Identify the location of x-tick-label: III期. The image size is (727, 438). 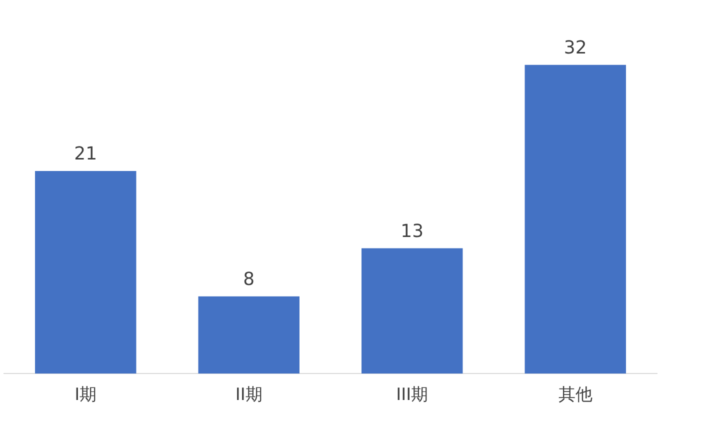
(412, 395).